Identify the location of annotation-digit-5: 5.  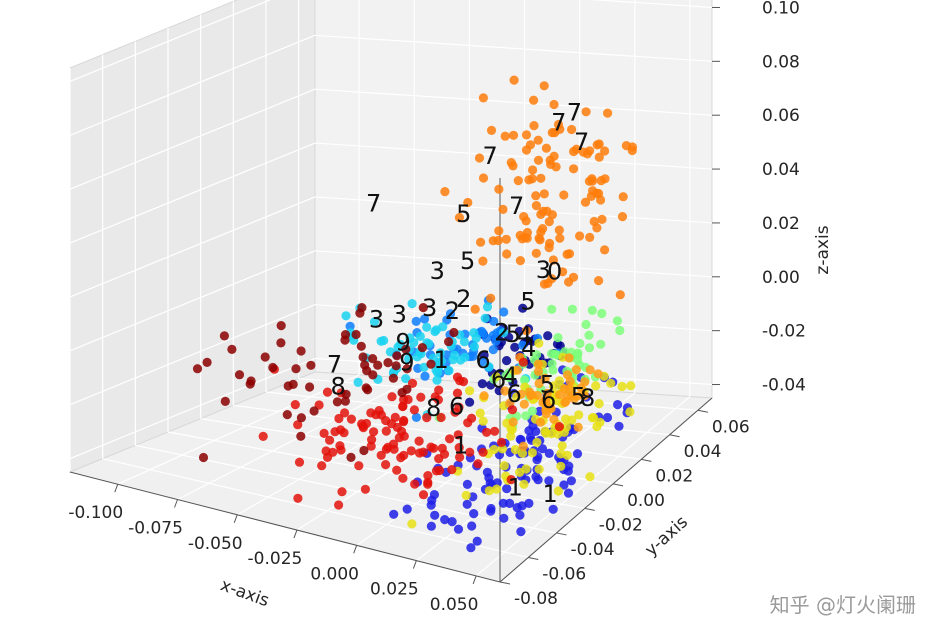
(467, 261).